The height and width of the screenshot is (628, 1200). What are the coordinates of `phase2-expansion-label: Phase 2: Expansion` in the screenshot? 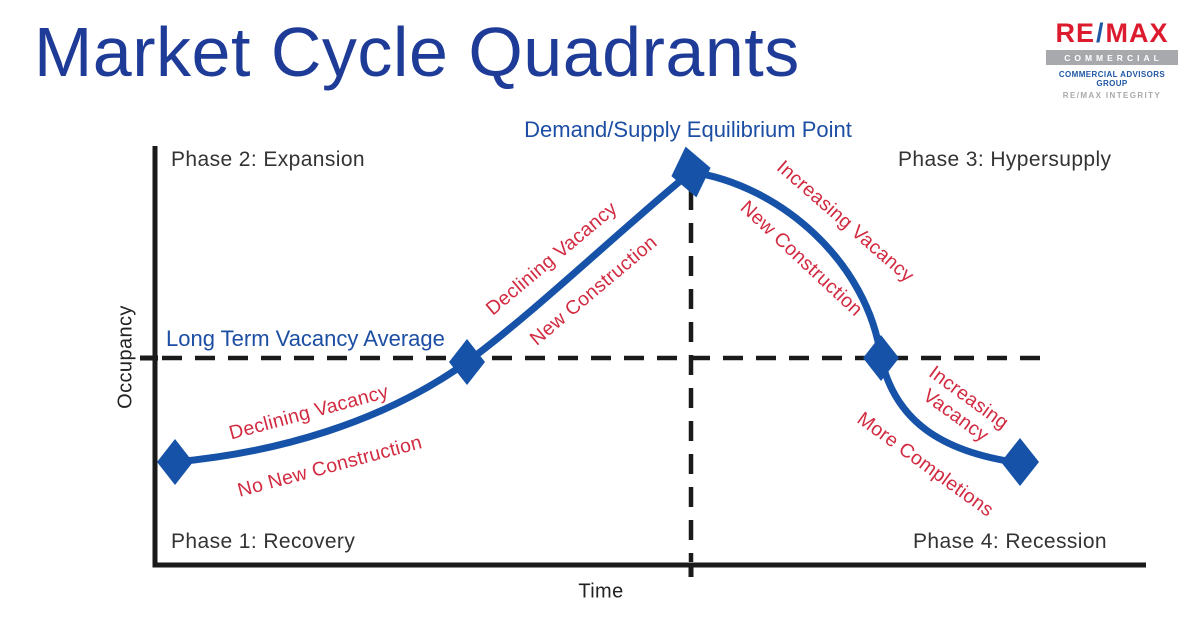 It's located at (268, 159).